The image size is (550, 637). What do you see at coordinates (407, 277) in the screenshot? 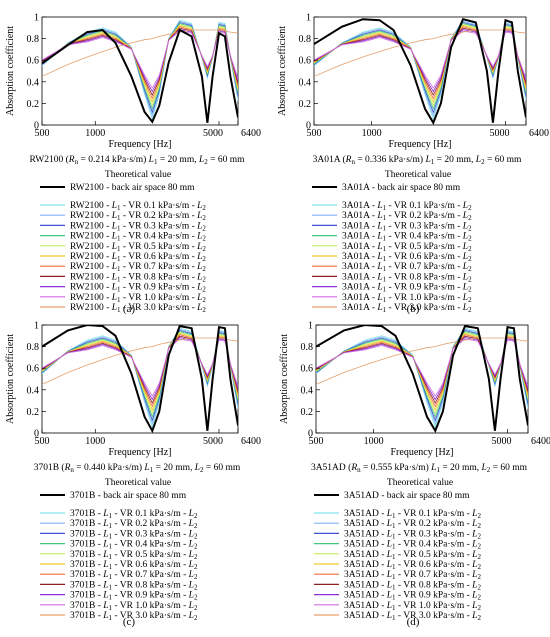
I see `legend-label: 3A01A - L1 - VR 0.8 kPa·s/m - L2` at bounding box center [407, 277].